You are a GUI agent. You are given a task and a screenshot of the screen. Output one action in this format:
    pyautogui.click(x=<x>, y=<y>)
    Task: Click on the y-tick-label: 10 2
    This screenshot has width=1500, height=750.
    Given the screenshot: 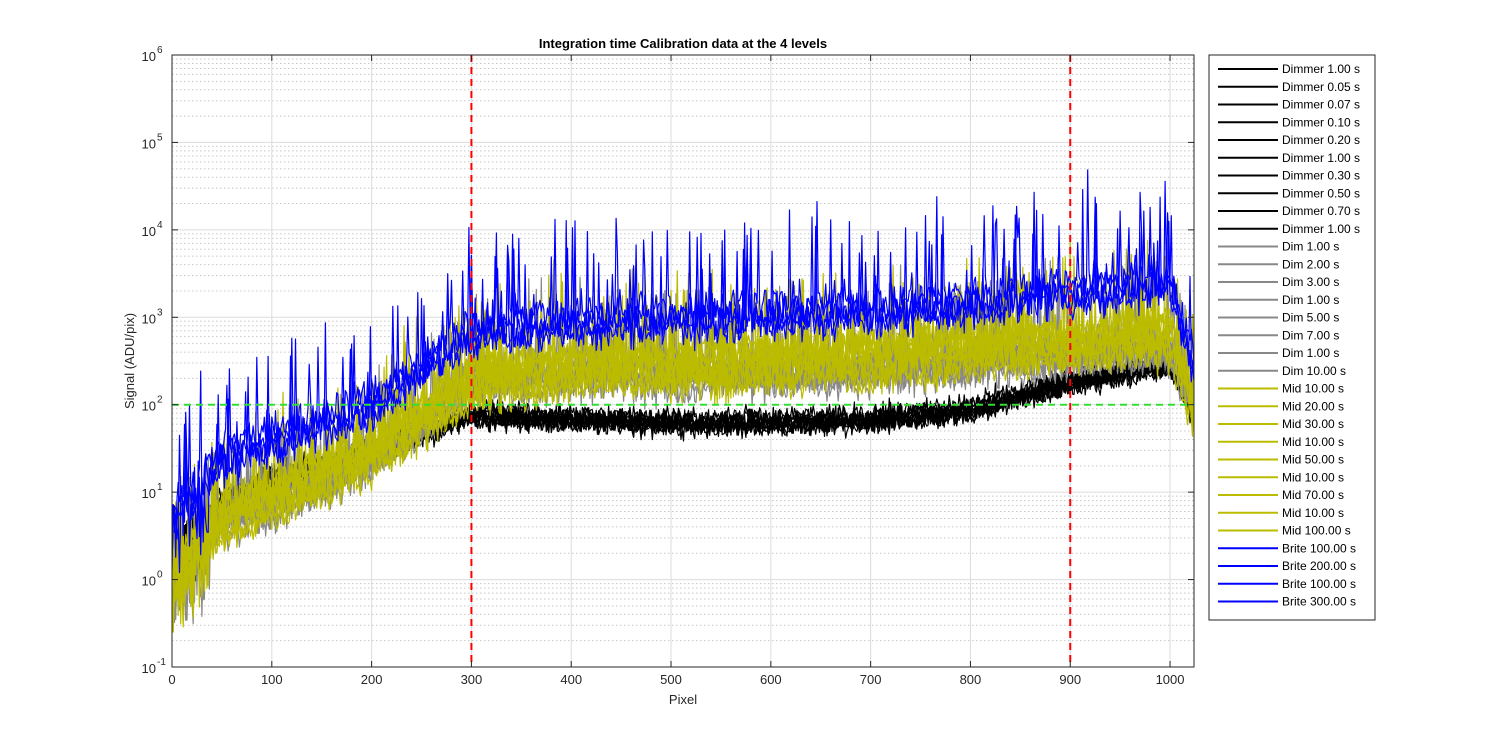 What is the action you would take?
    pyautogui.click(x=152, y=404)
    